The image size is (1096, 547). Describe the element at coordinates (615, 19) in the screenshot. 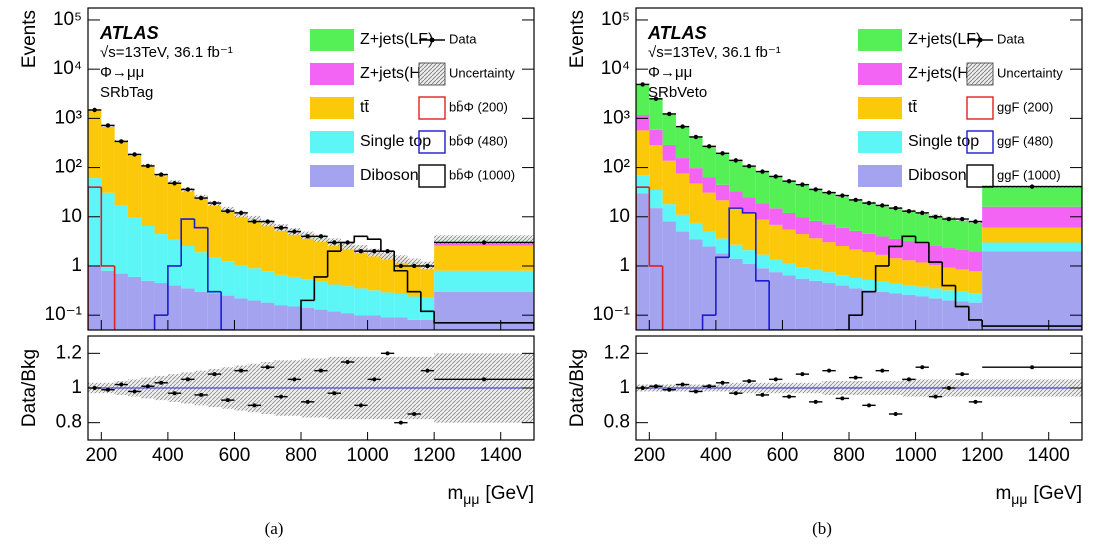

I see `y-tick-label: 10⁵` at that location.